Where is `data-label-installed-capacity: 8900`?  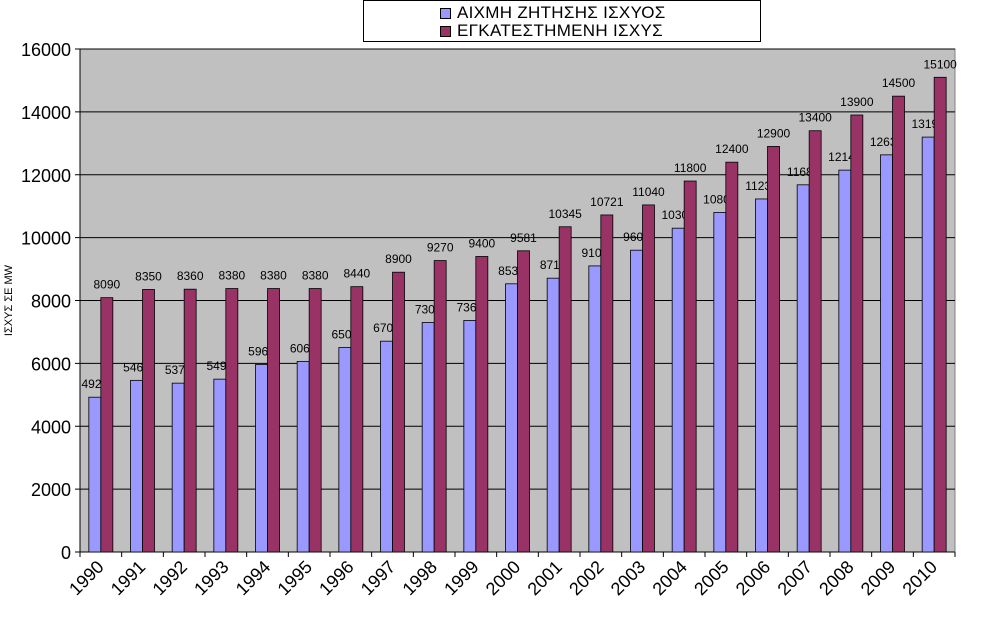
data-label-installed-capacity: 8900 is located at coordinates (398, 259).